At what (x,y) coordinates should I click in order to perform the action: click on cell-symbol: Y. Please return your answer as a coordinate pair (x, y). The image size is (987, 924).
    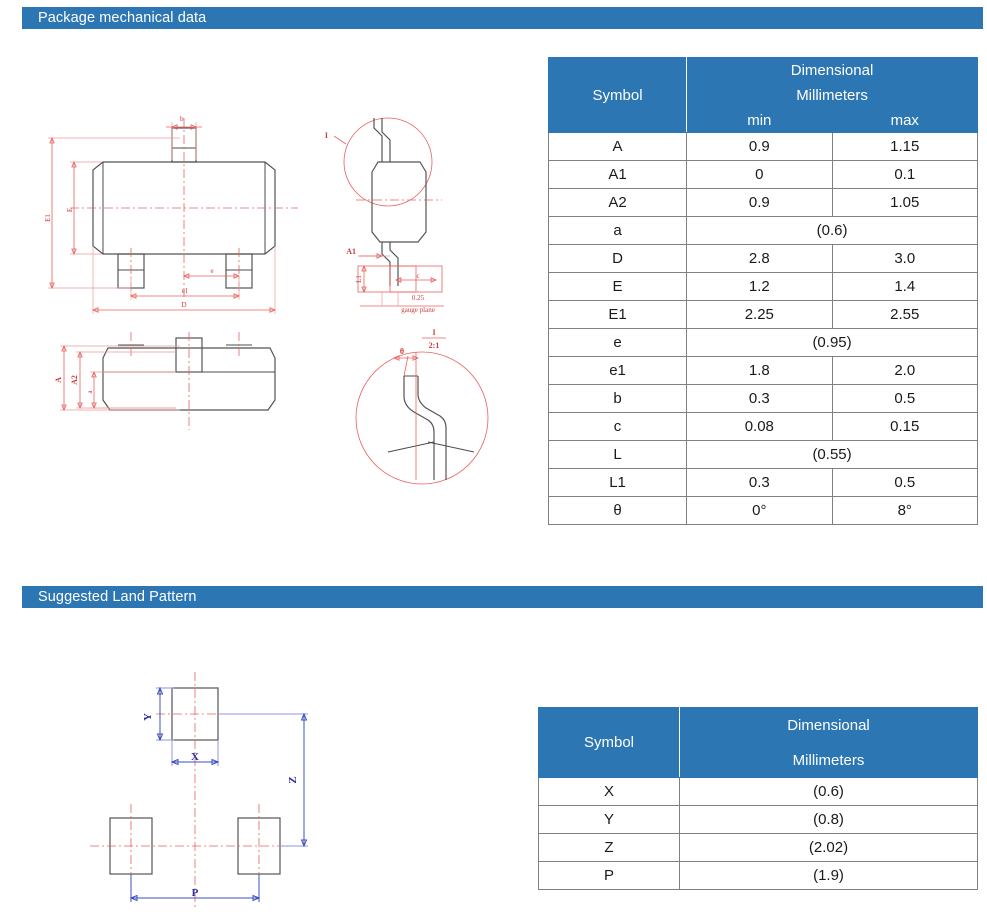
    Looking at the image, I should click on (609, 819).